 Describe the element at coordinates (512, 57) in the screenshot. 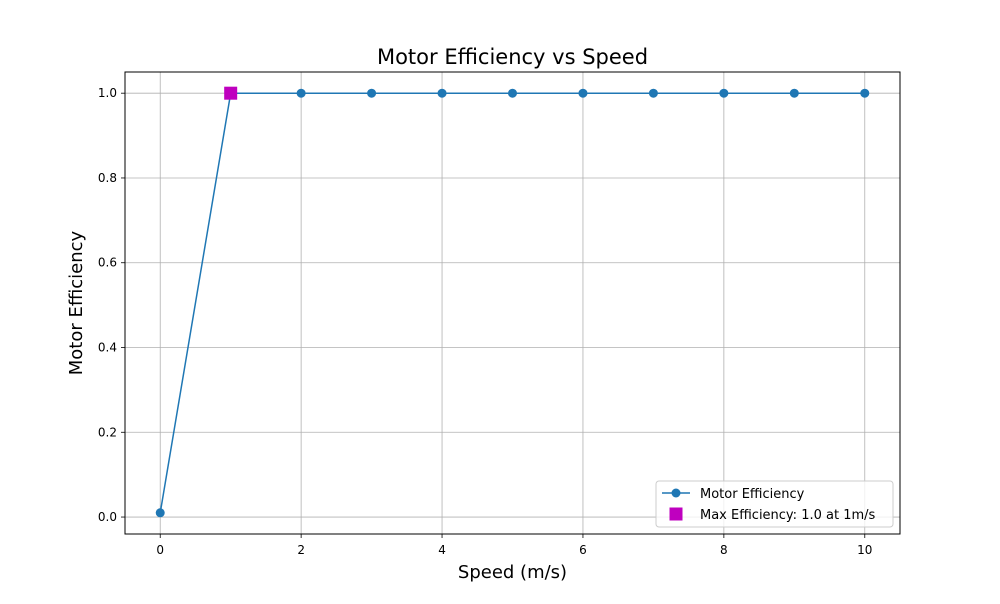

I see `chart-title: Motor Efficiency vs Speed` at that location.